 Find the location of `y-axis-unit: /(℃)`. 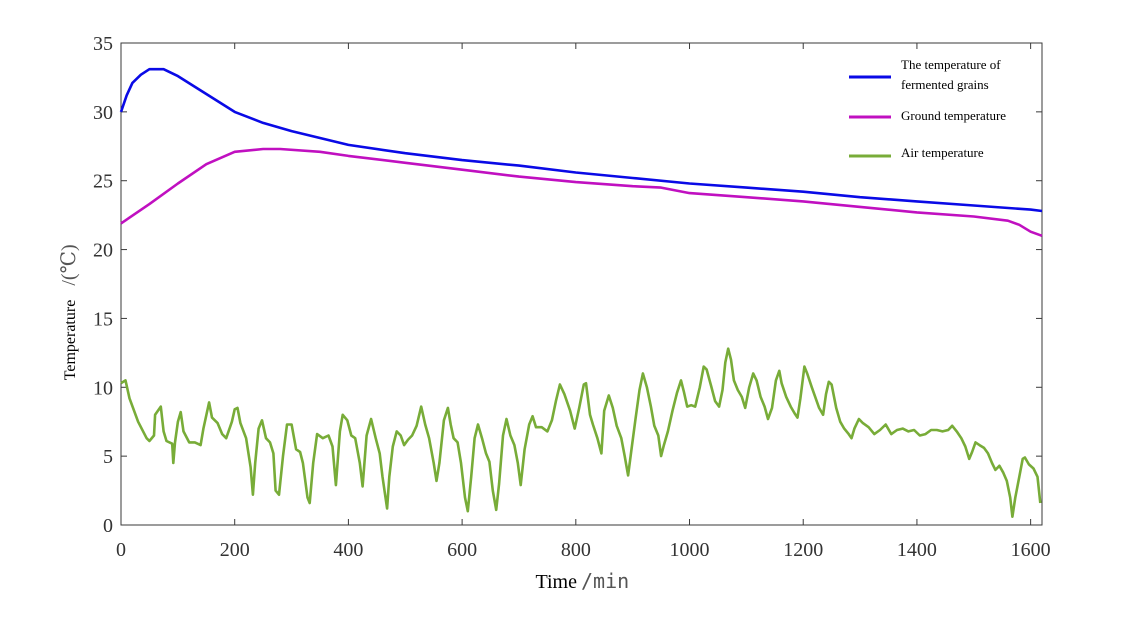

y-axis-unit: /(℃) is located at coordinates (69, 264).